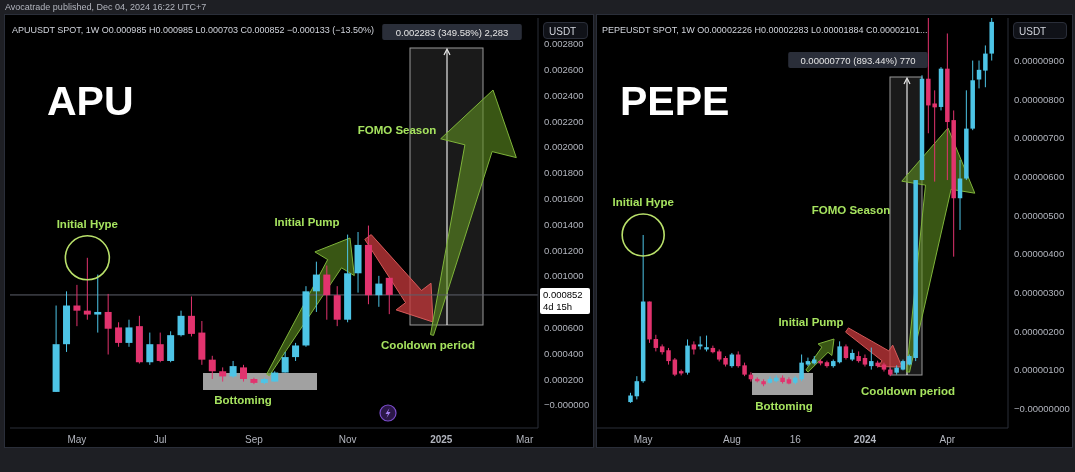 This screenshot has width=1075, height=472. Describe the element at coordinates (347, 440) in the screenshot. I see `x-tick-label: Nov` at that location.